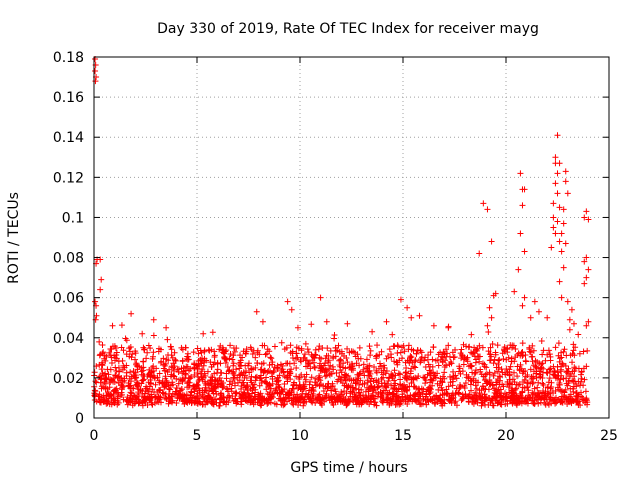 The width and height of the screenshot is (640, 480). Describe the element at coordinates (68, 58) in the screenshot. I see `y-tick-label: 0.18` at that location.